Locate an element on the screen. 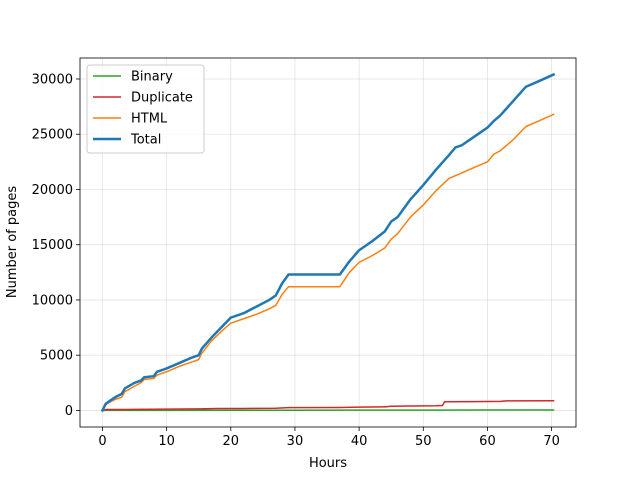  y-tick-label: 5000 is located at coordinates (56, 356).